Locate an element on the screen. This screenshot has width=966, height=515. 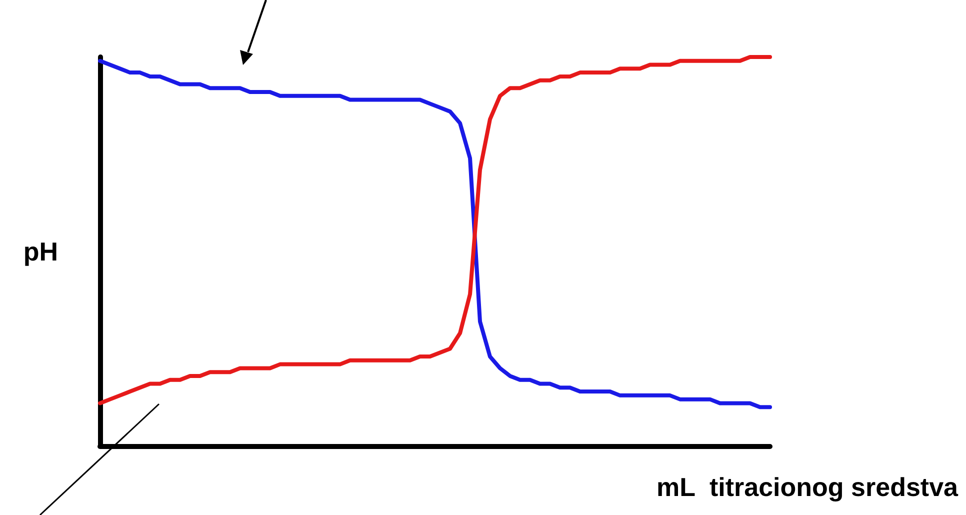
x-axis-title: mL titracionog sredstva is located at coordinates (807, 487).